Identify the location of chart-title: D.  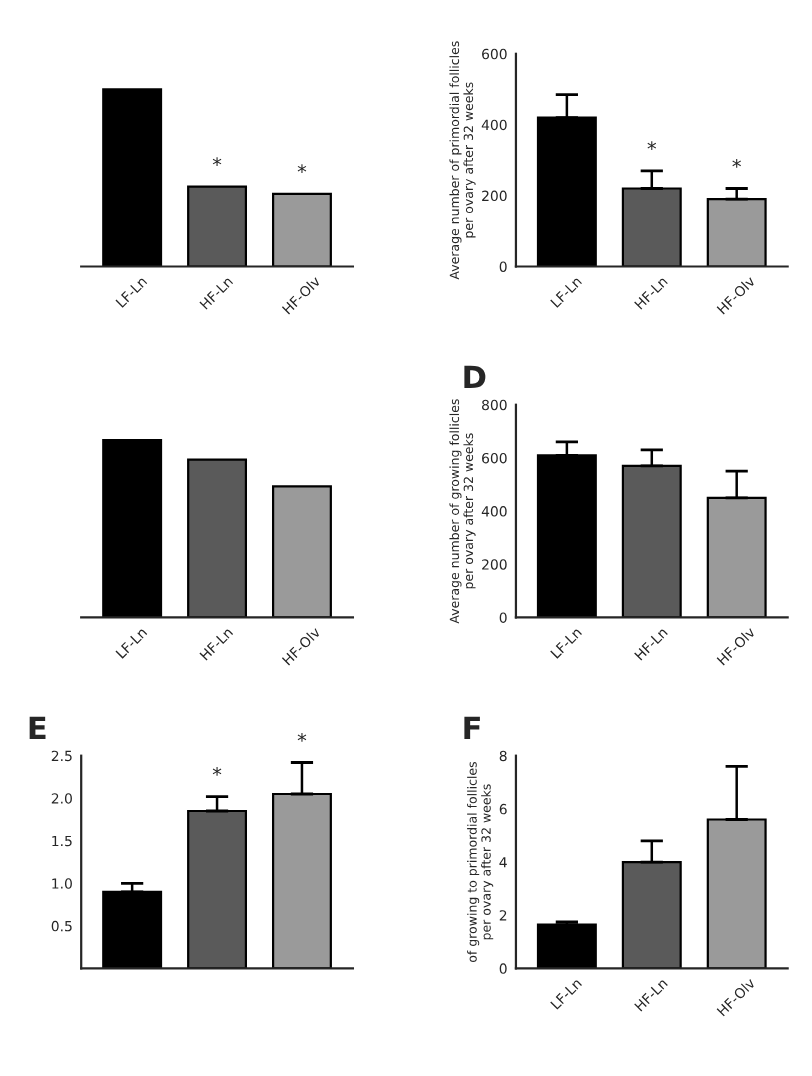
(475, 377).